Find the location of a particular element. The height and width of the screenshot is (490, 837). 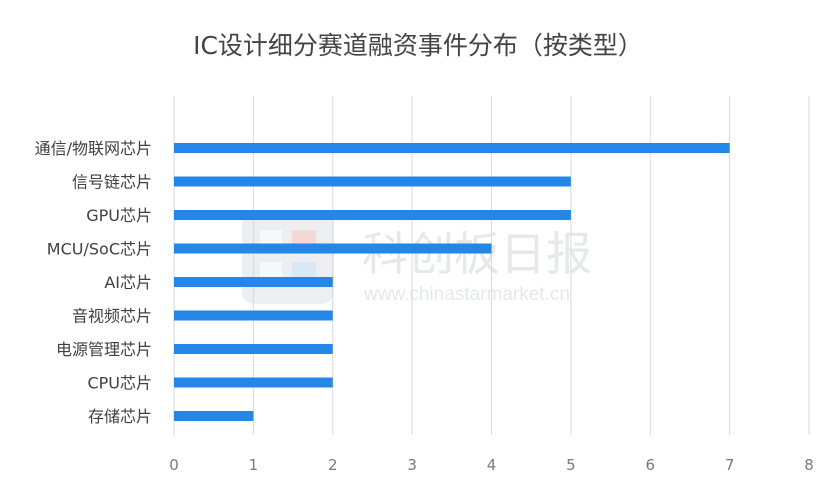

watermark-brand: 科创板日报 is located at coordinates (477, 254).